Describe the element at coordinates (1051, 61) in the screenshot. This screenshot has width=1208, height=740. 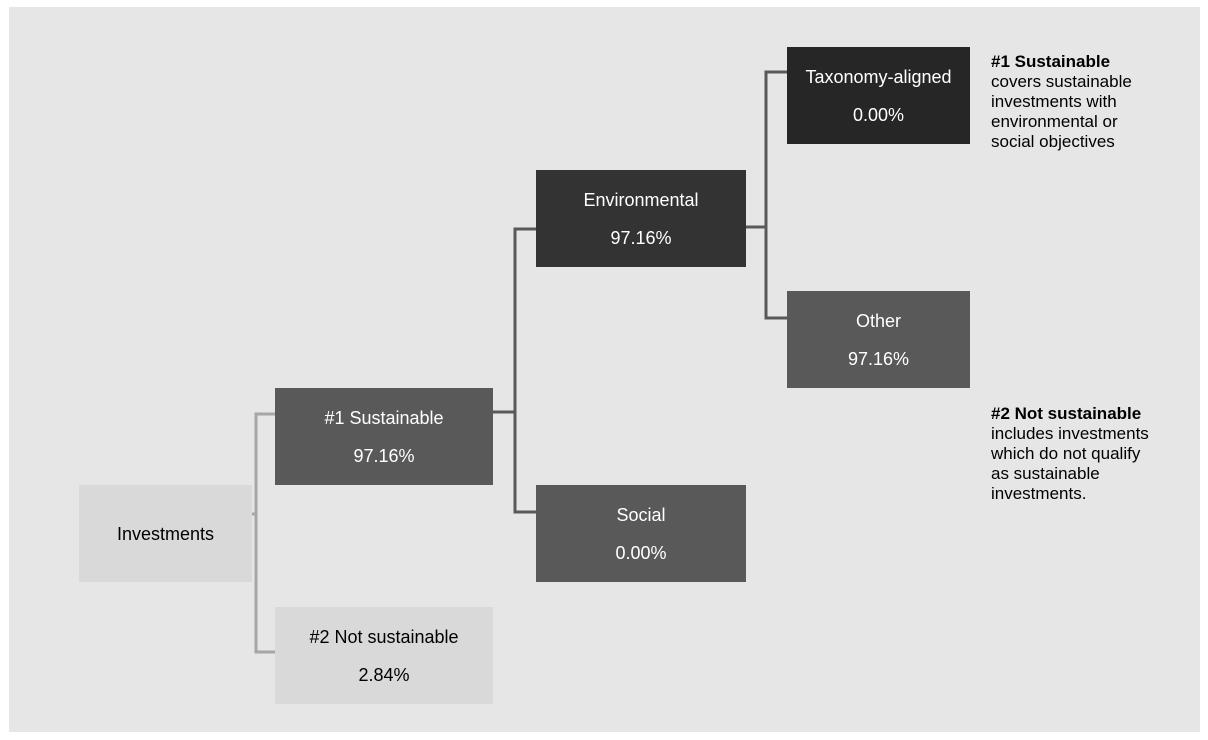
I see `legend-sustainable-title: #1 Sustainable` at that location.